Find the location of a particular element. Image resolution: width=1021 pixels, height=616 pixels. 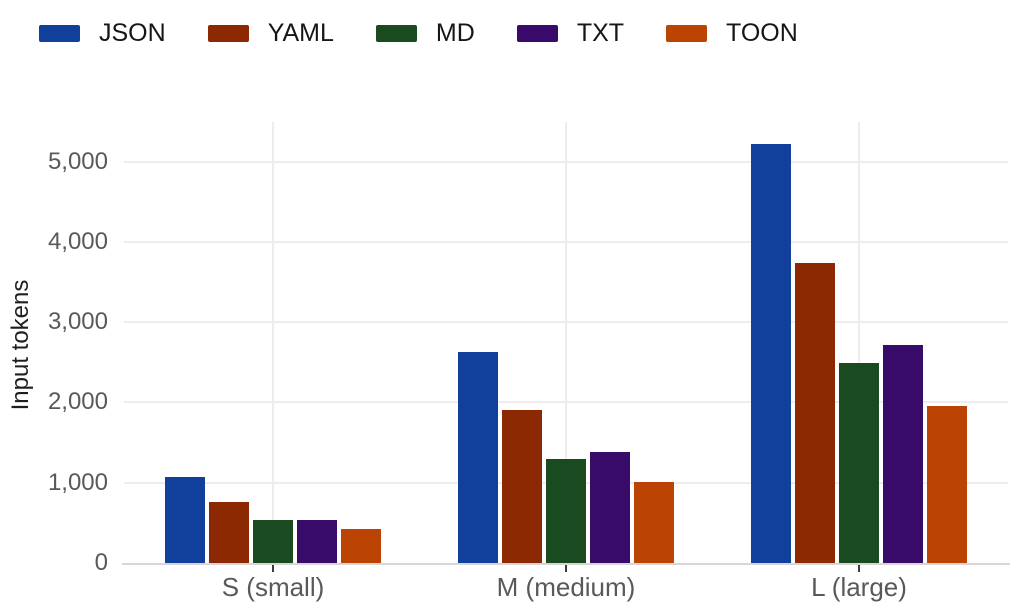

legend-item-yaml: YAML is located at coordinates (270, 33).